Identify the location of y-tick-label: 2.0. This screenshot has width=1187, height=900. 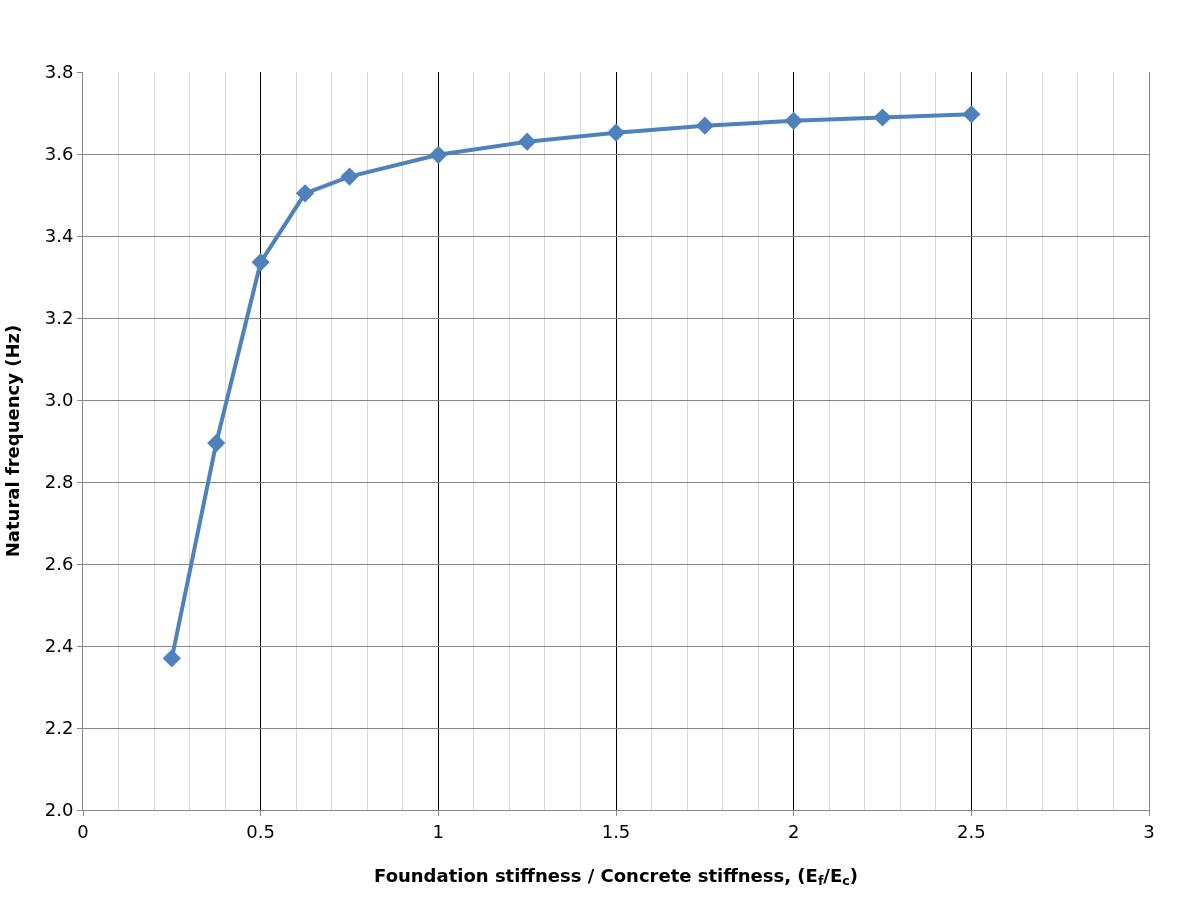
(59, 810).